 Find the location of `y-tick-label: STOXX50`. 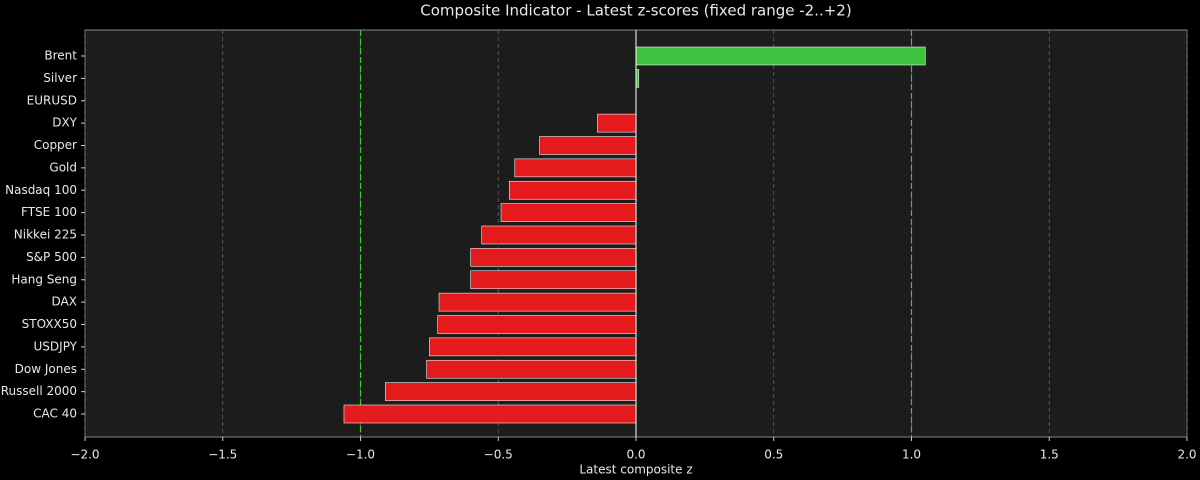

y-tick-label: STOXX50 is located at coordinates (49, 324).